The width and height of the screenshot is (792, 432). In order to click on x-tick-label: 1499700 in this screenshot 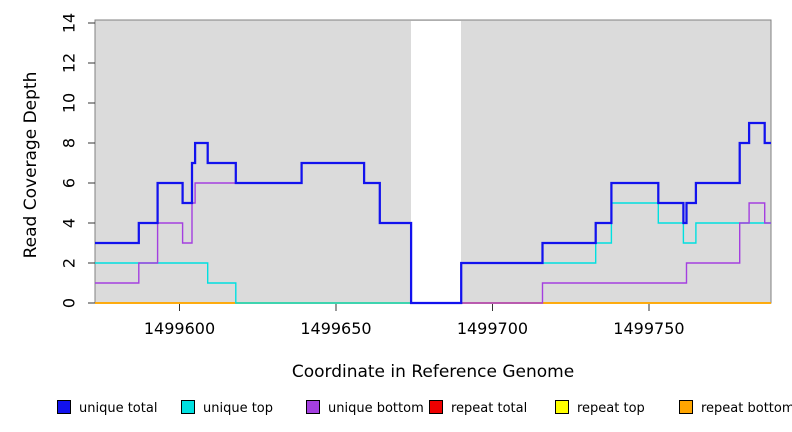, I will do `click(492, 328)`.